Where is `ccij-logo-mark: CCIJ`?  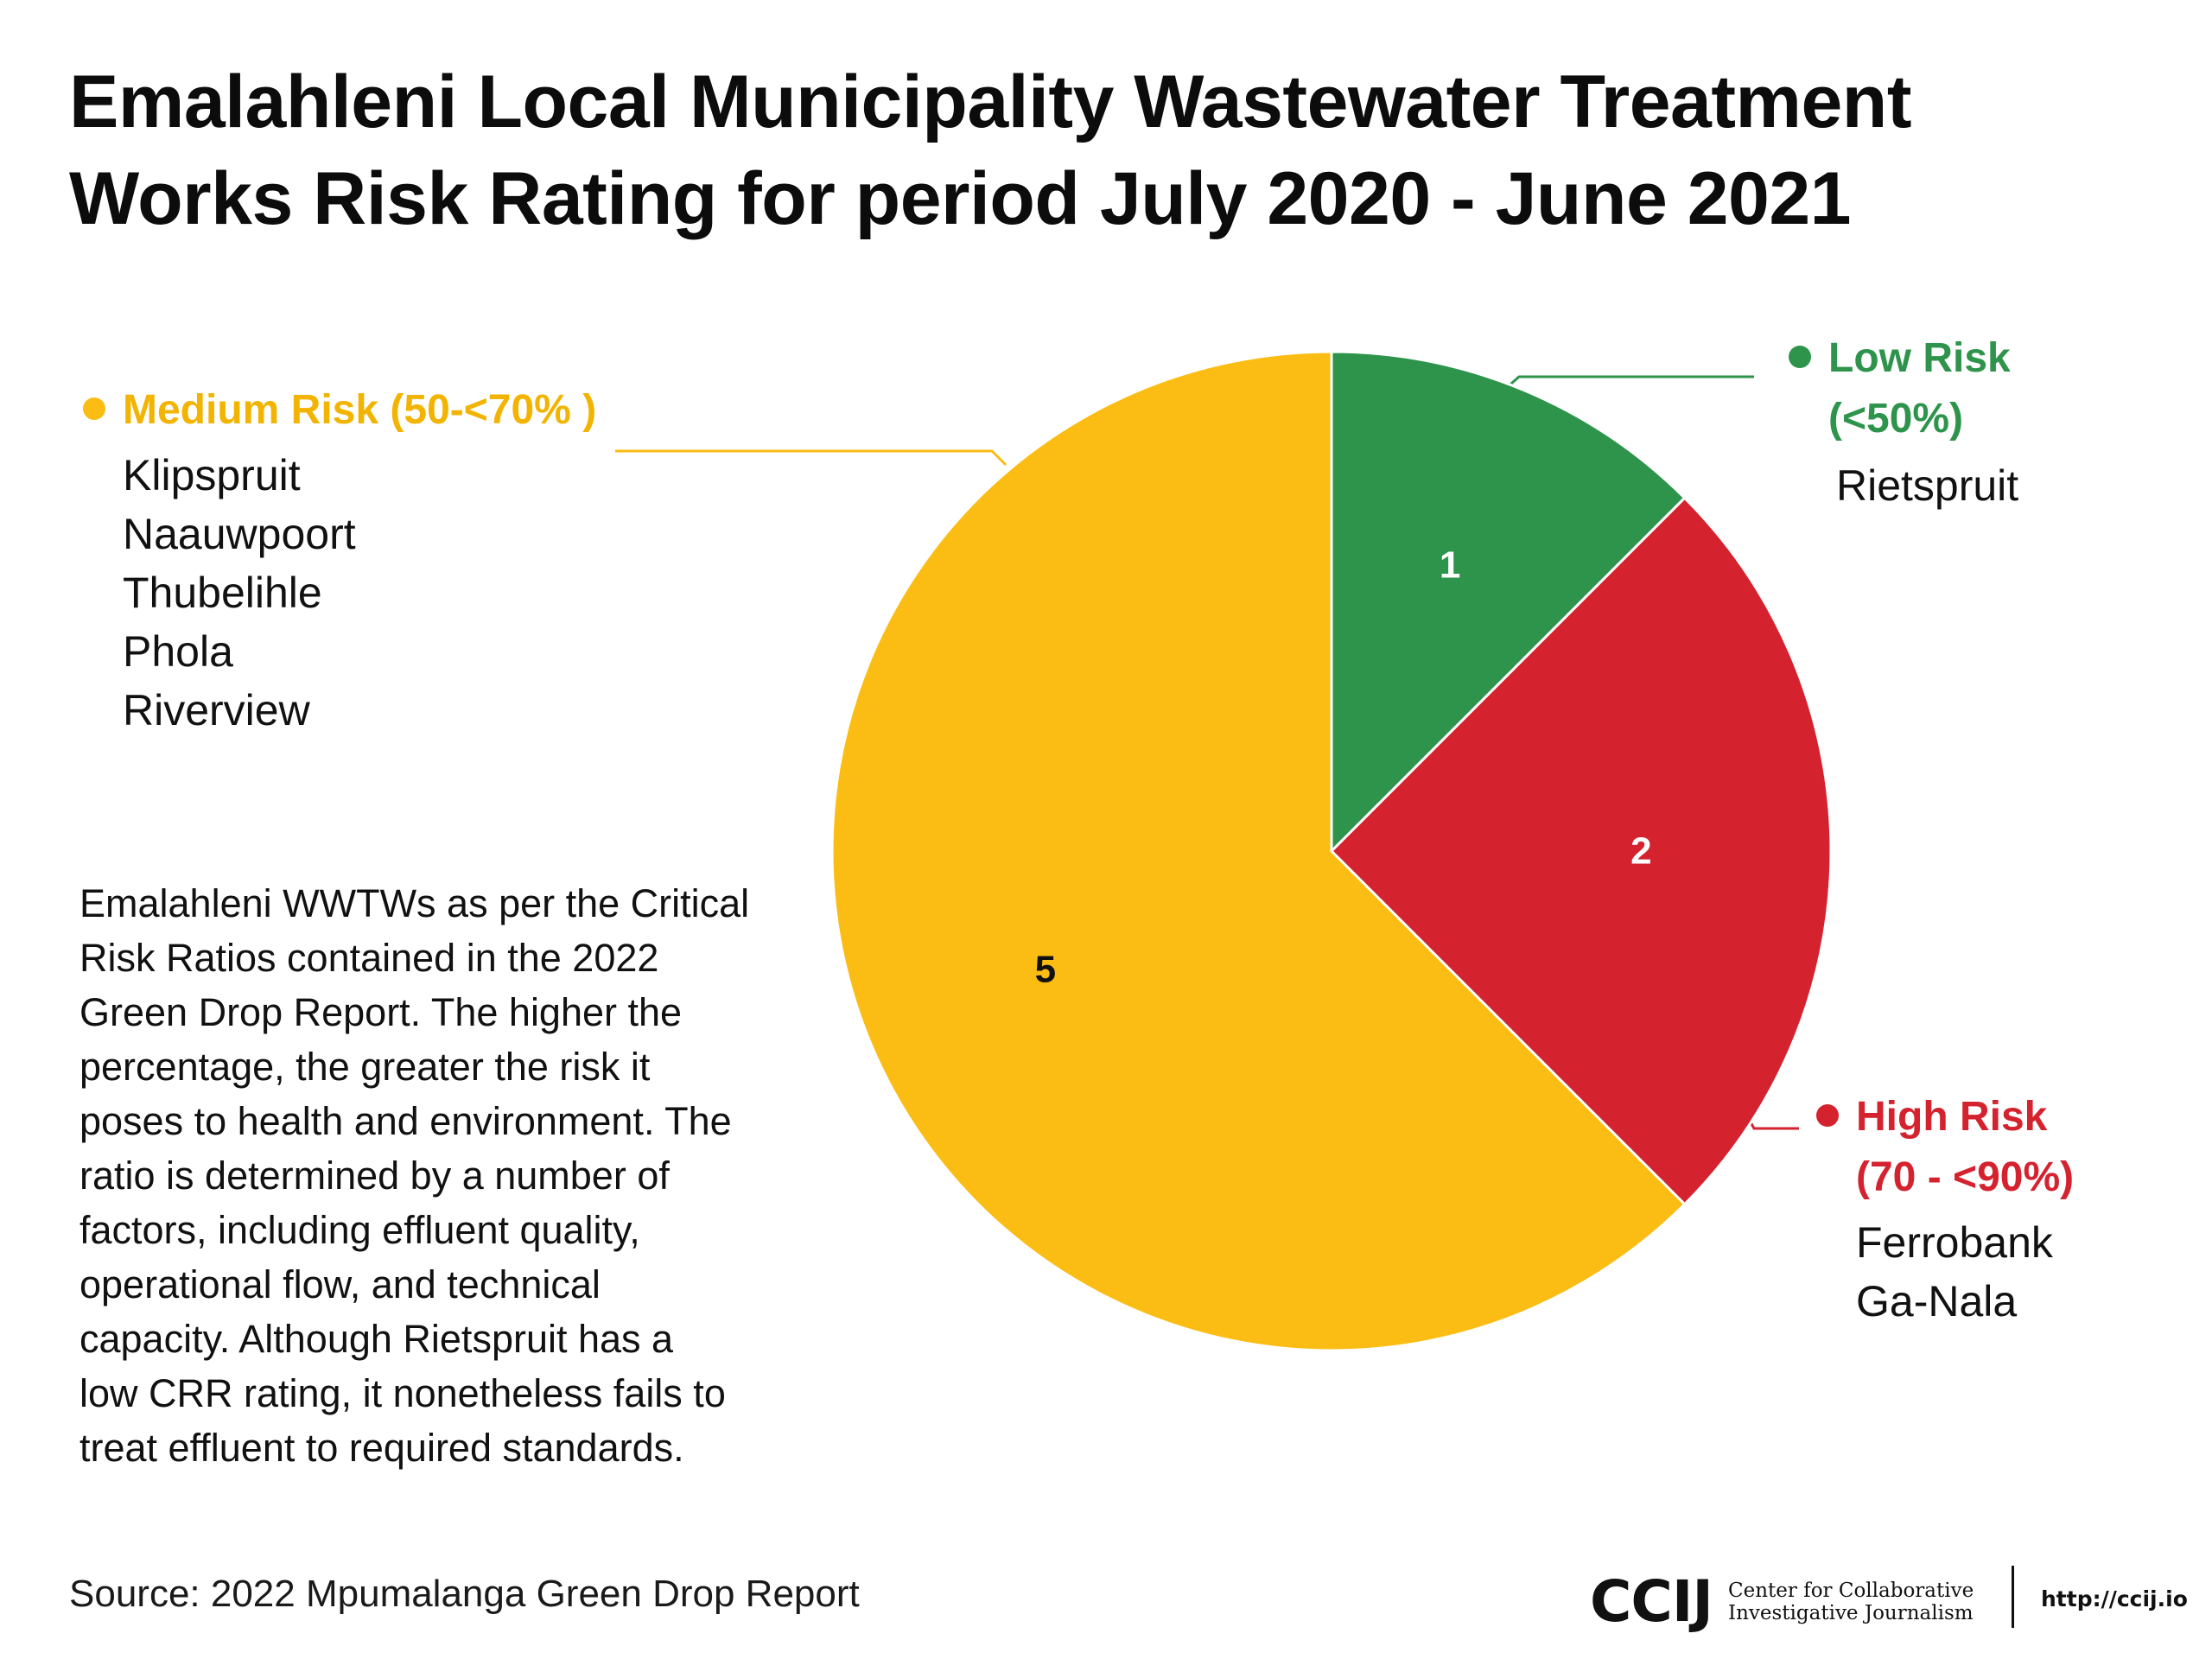
ccij-logo-mark: CCIJ is located at coordinates (1651, 1601).